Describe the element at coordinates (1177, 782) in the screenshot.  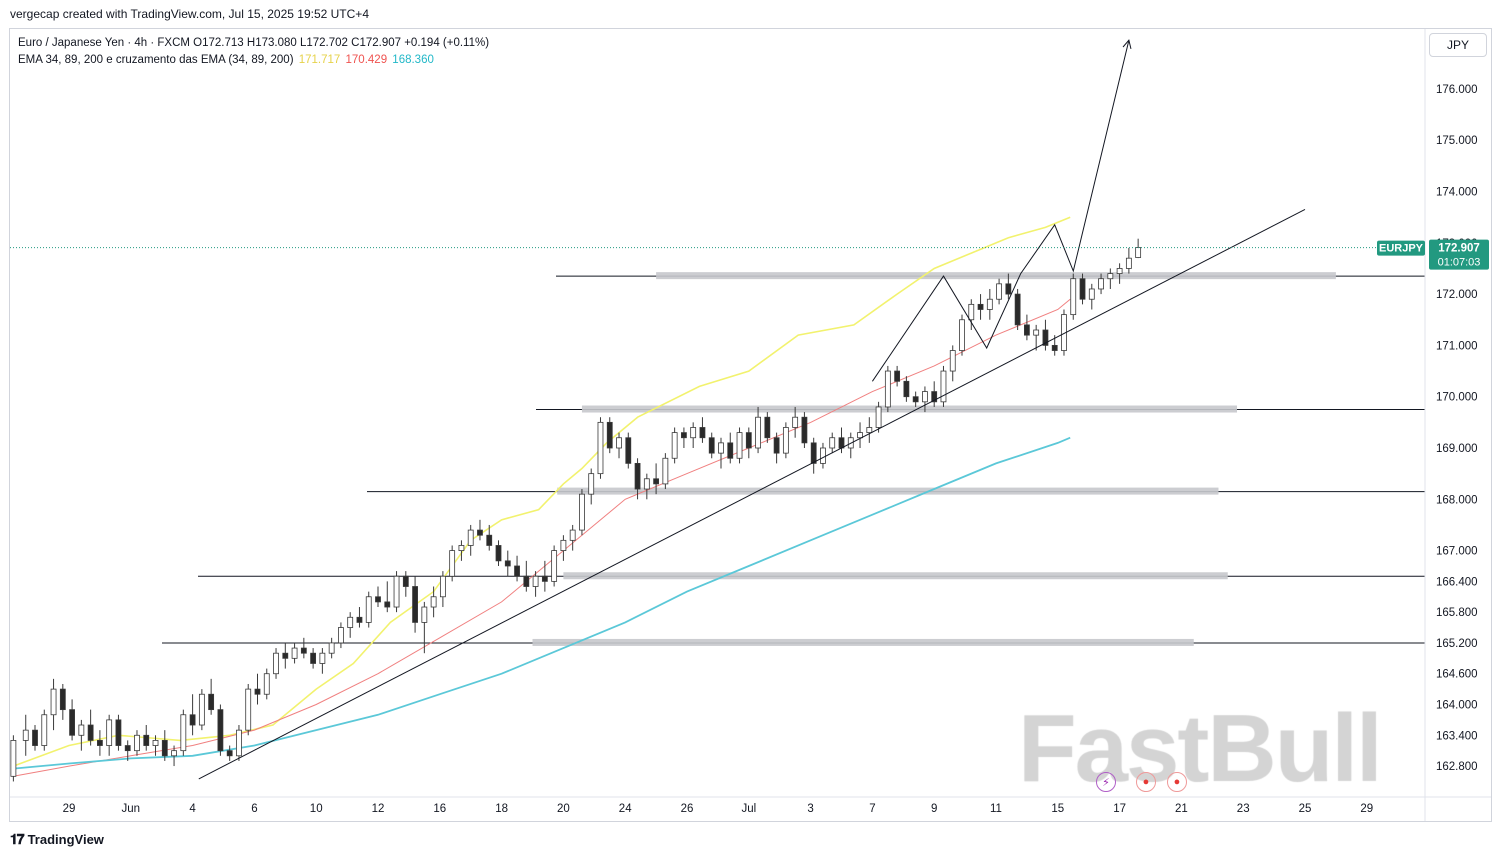
I see `economic-event-icon-2: ●` at that location.